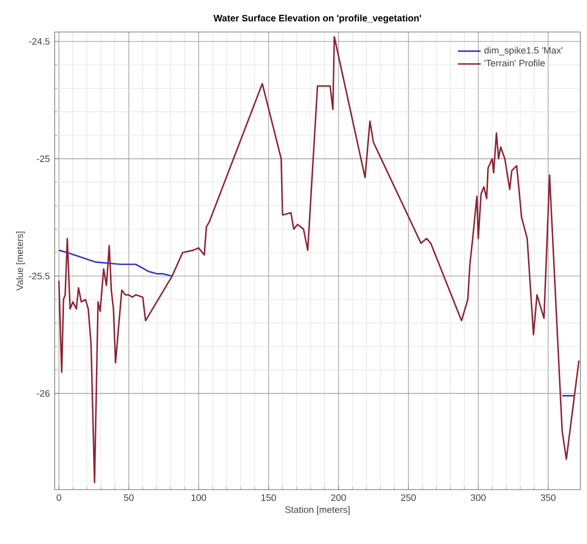 This screenshot has height=544, width=587. What do you see at coordinates (408, 497) in the screenshot?
I see `x-tick-label: 250` at bounding box center [408, 497].